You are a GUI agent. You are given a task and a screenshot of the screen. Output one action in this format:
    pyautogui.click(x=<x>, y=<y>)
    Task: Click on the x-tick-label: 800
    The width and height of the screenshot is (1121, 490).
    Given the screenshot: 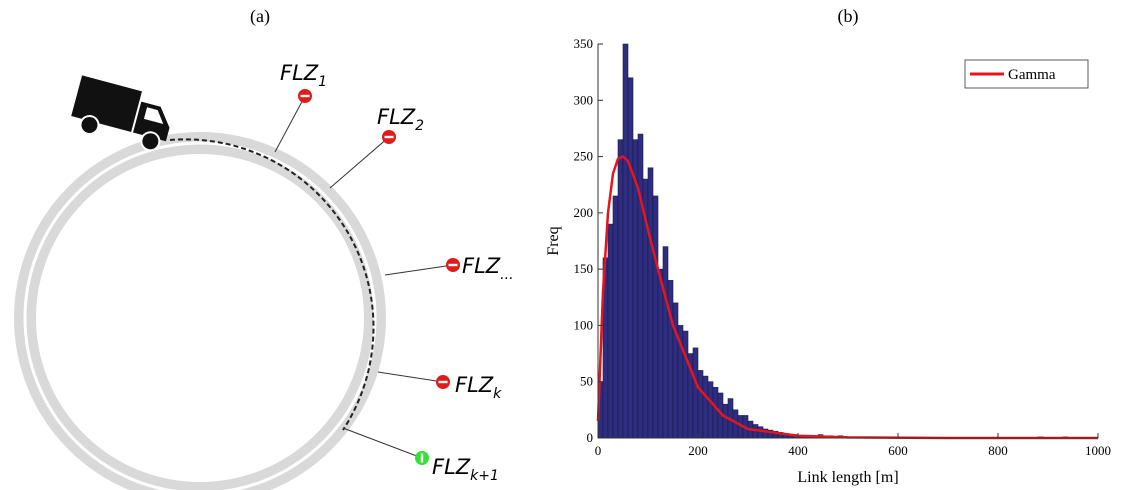 What is the action you would take?
    pyautogui.click(x=998, y=450)
    